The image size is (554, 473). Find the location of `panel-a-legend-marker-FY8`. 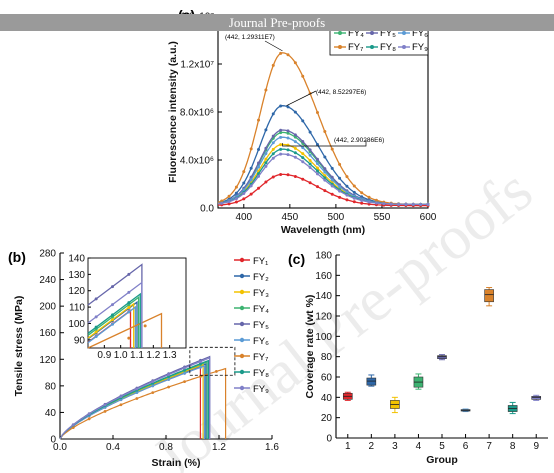

panel-a-legend-marker-FY8 is located at coordinates (372, 47).